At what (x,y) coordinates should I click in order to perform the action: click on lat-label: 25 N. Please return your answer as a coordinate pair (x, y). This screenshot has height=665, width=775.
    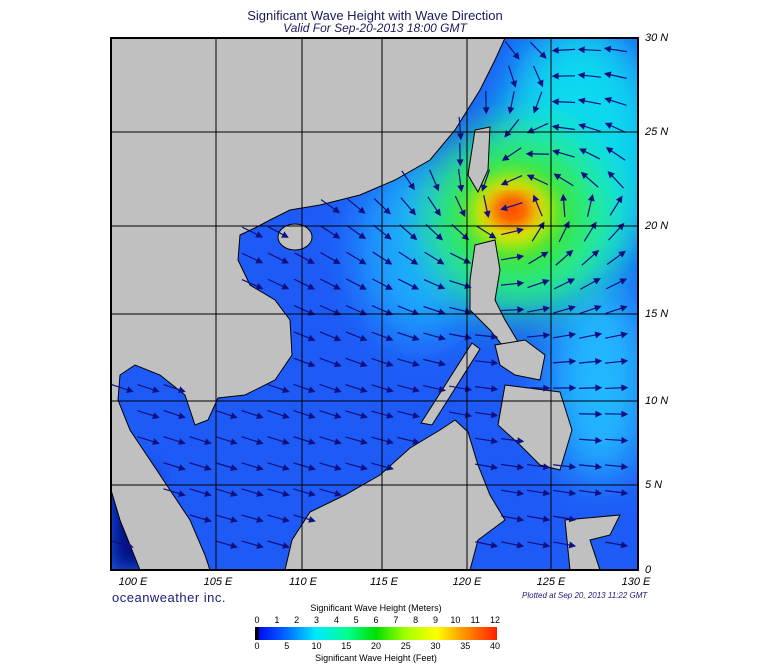
    Looking at the image, I should click on (657, 132).